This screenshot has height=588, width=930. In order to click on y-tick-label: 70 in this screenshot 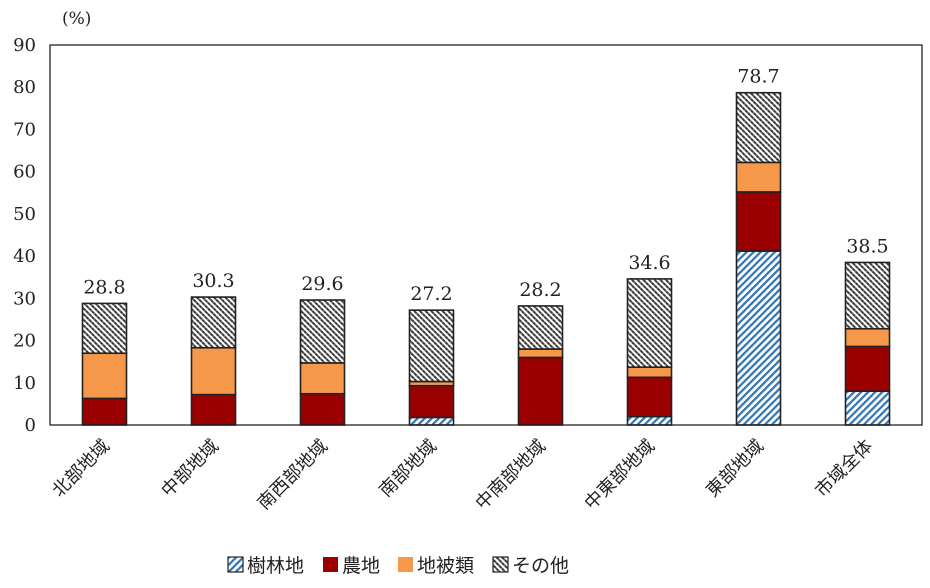, I will do `click(24, 129)`.